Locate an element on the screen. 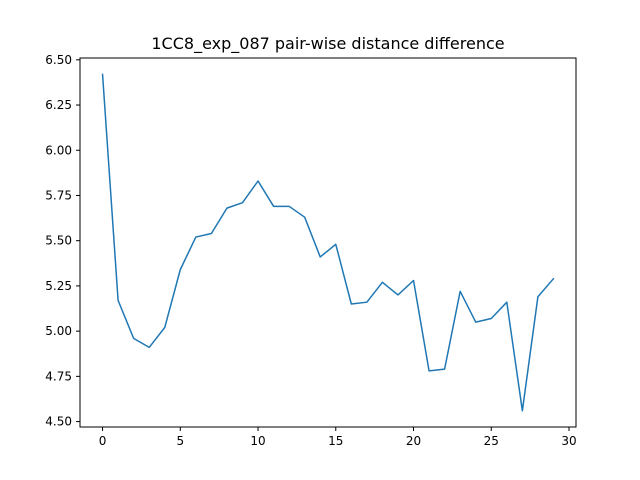  y-tick-label: 4.75 is located at coordinates (58, 376).